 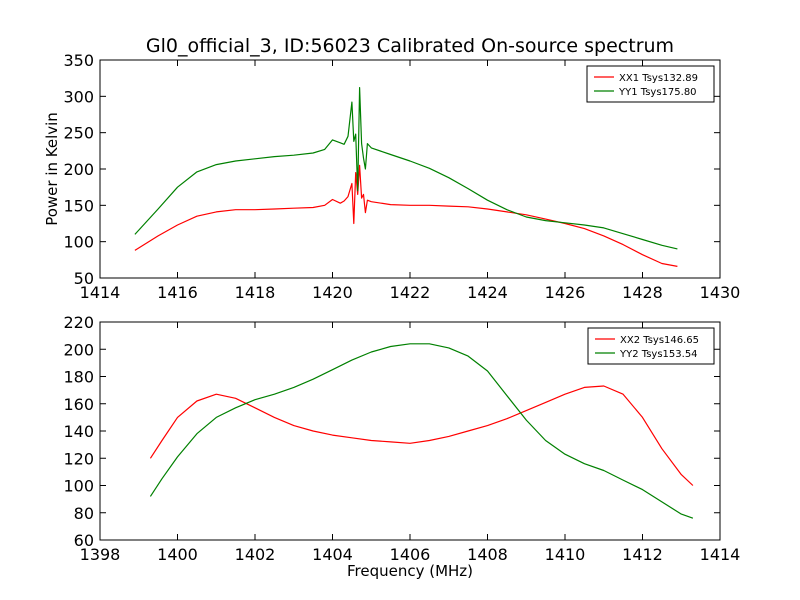 I want to click on x-tick-label: 1424, so click(x=487, y=292).